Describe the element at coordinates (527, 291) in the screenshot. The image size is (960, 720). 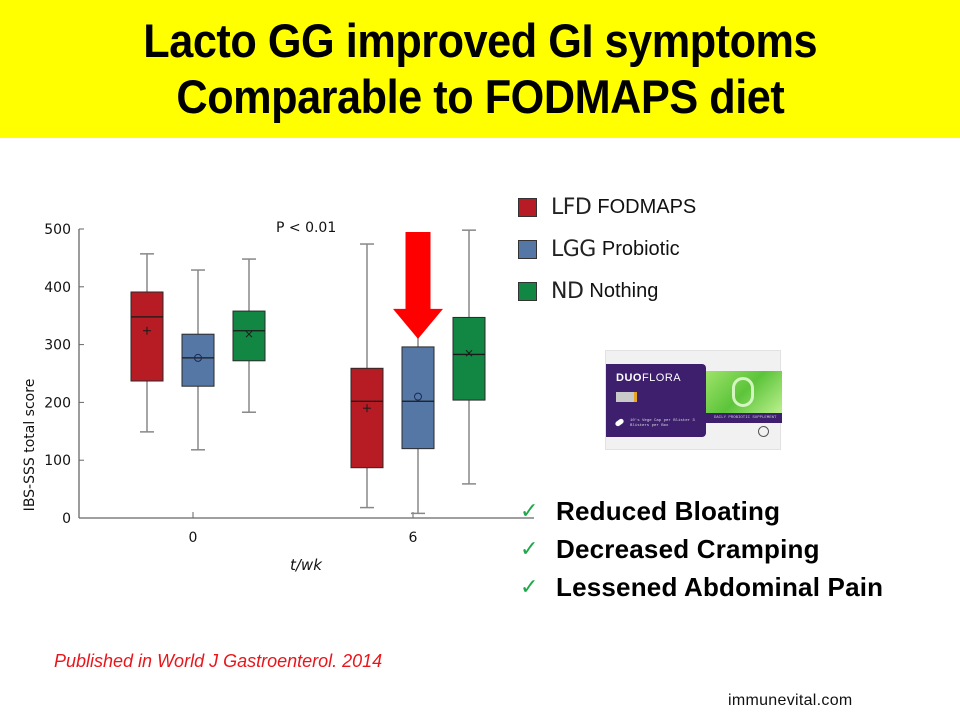
I see `legend-swatch-nd` at that location.